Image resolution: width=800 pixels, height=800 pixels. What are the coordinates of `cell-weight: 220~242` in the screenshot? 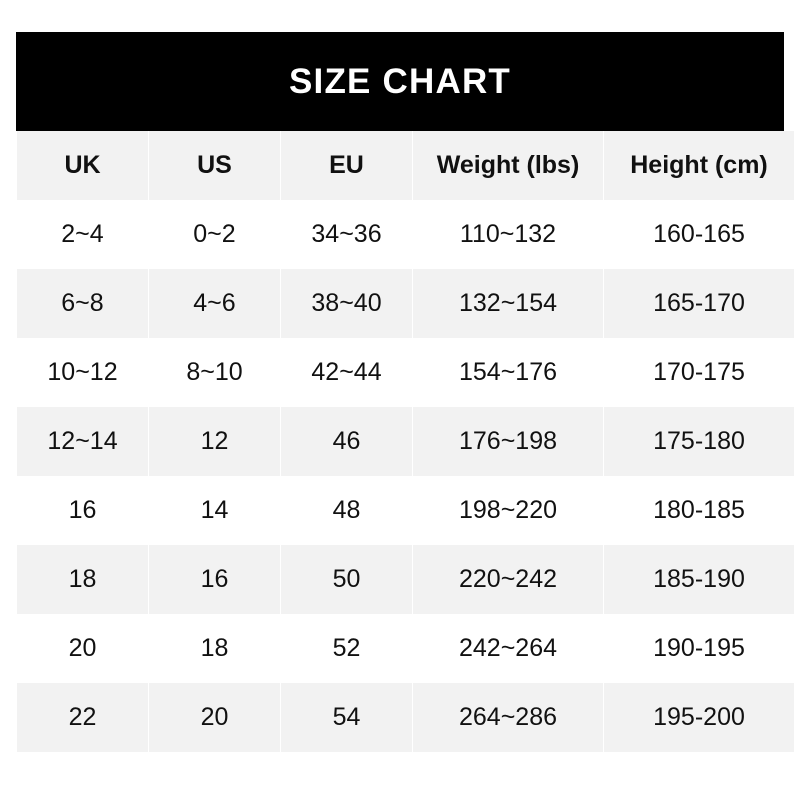 It's located at (508, 579).